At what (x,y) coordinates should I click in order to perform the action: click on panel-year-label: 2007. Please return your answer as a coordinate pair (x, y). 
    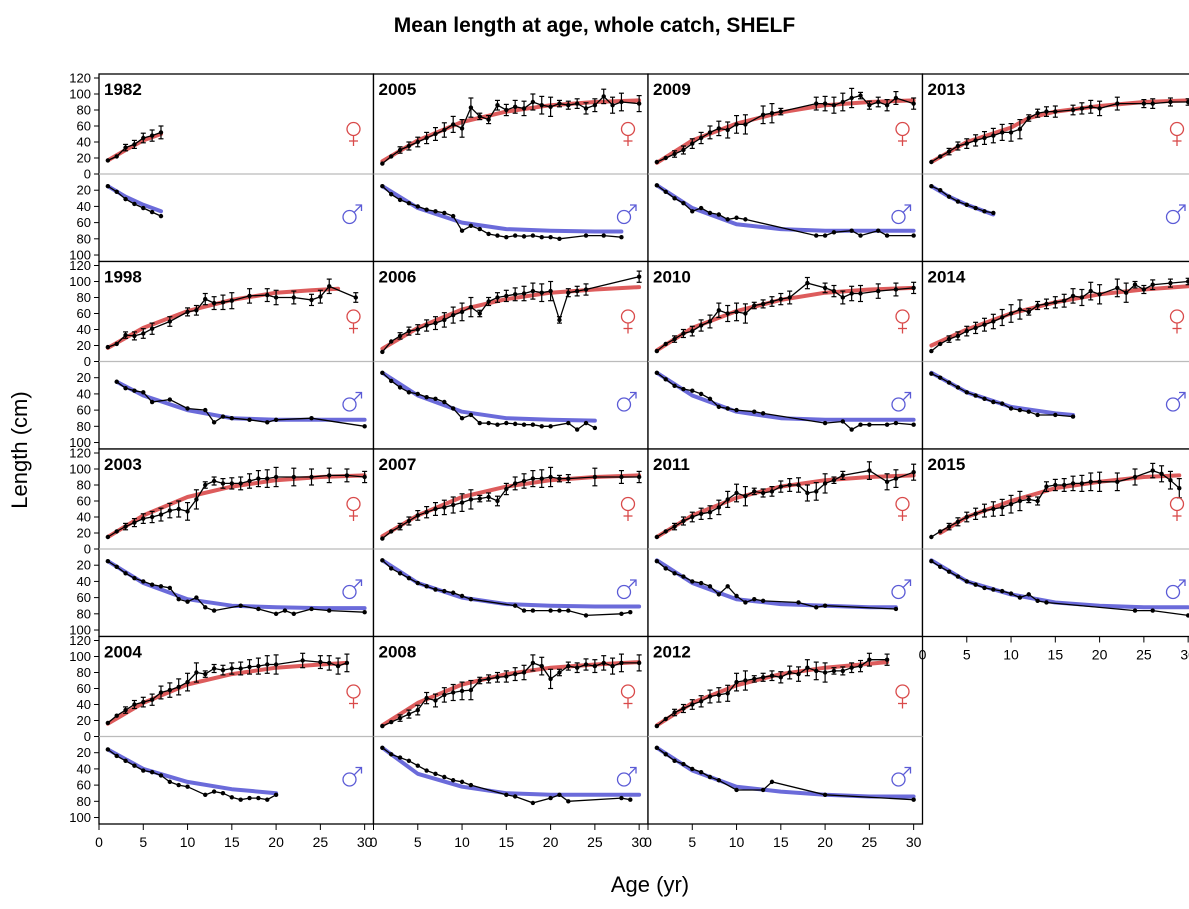
    Looking at the image, I should click on (398, 464).